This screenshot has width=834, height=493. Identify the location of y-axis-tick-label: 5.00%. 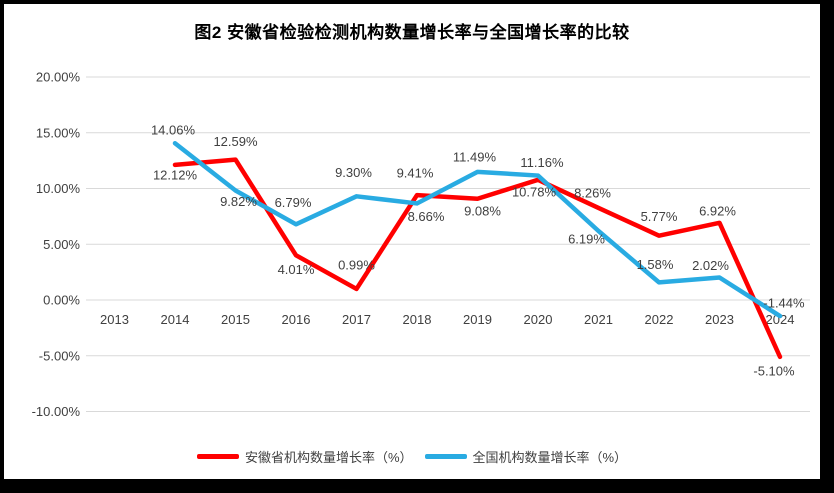
(61, 244).